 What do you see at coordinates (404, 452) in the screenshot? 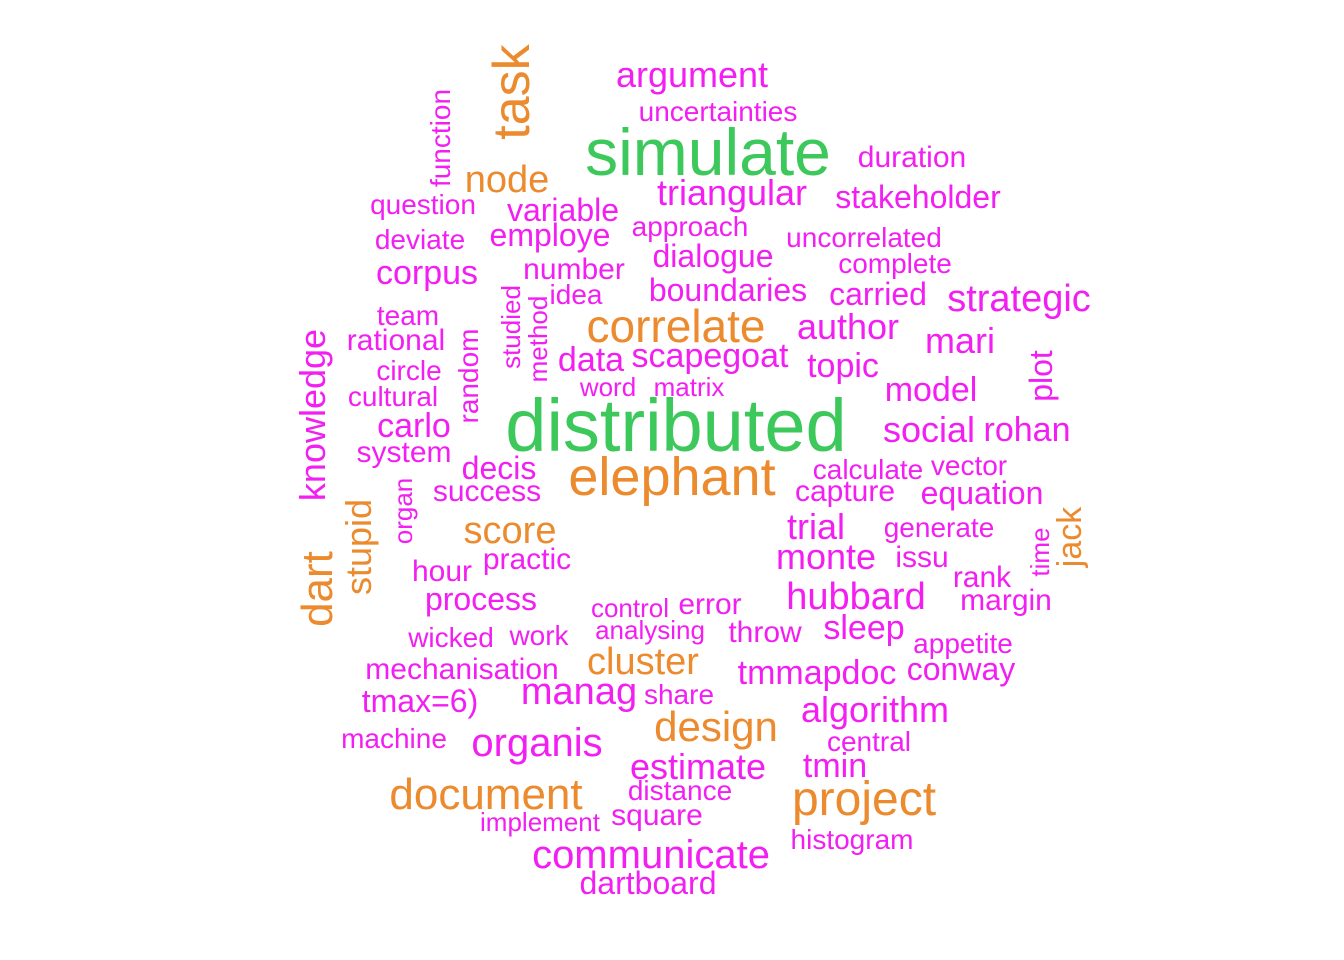
I see `word-system: system` at bounding box center [404, 452].